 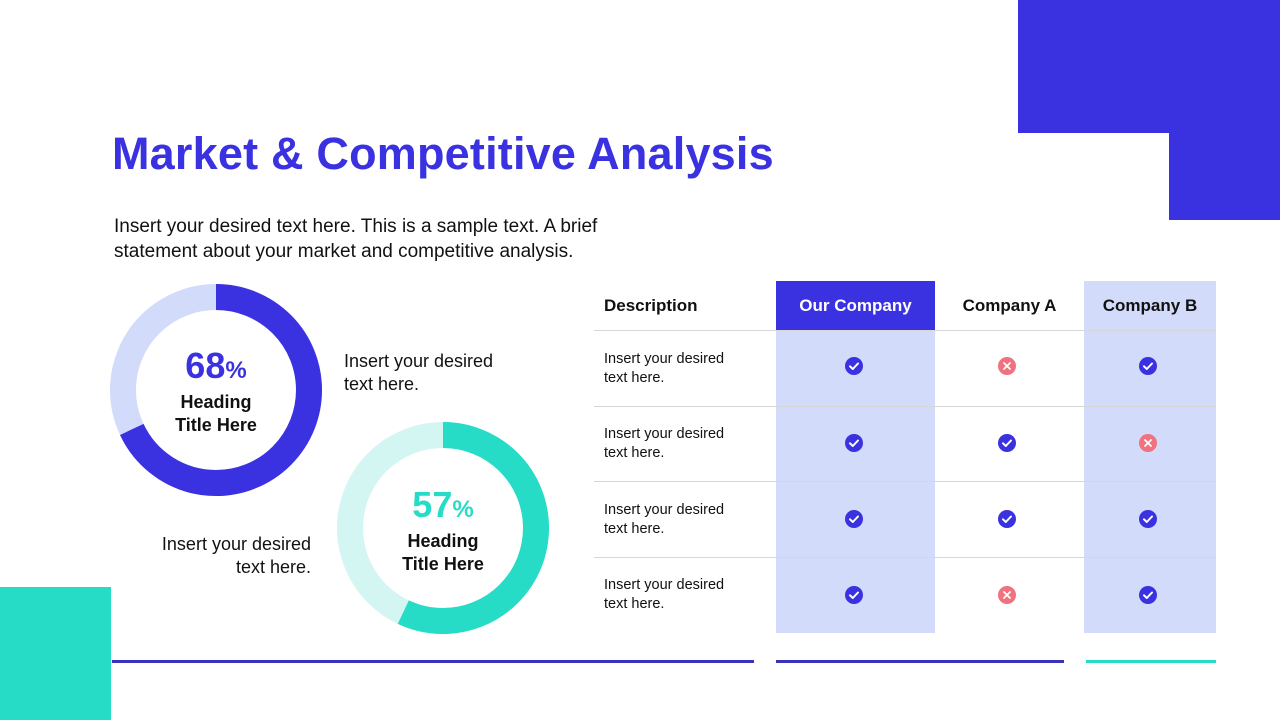 I want to click on table-header-company-a: Company A, so click(x=1009, y=305).